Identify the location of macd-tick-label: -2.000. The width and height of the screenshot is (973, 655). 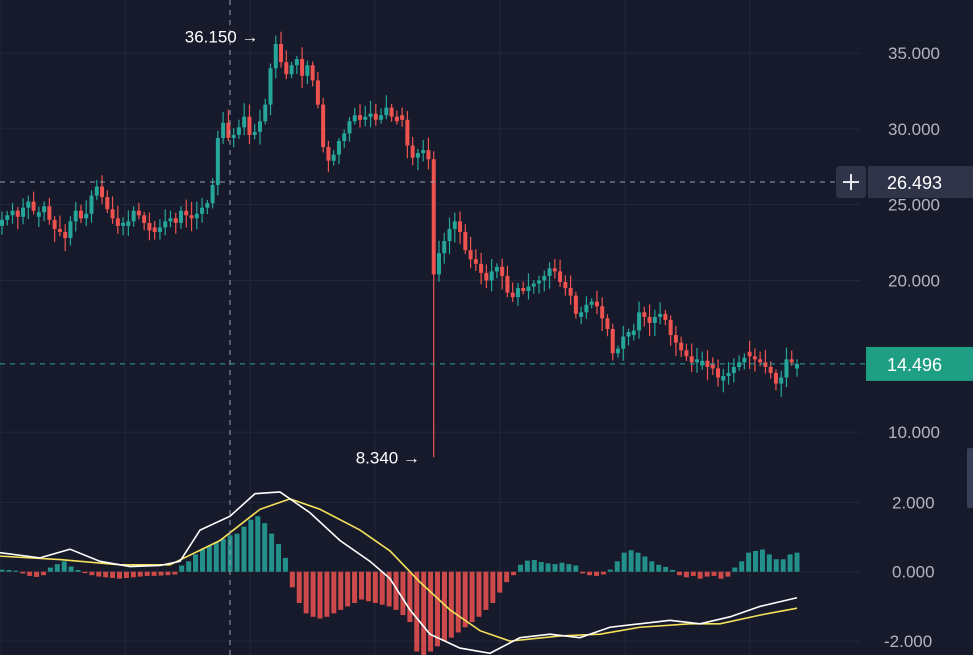
(908, 641).